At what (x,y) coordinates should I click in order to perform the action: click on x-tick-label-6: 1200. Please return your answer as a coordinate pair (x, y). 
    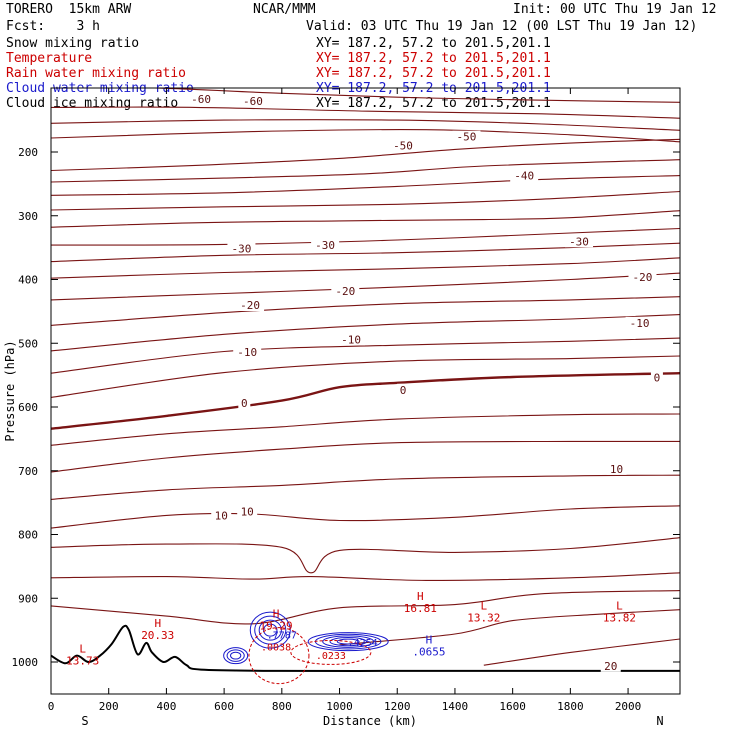
    Looking at the image, I should click on (397, 706).